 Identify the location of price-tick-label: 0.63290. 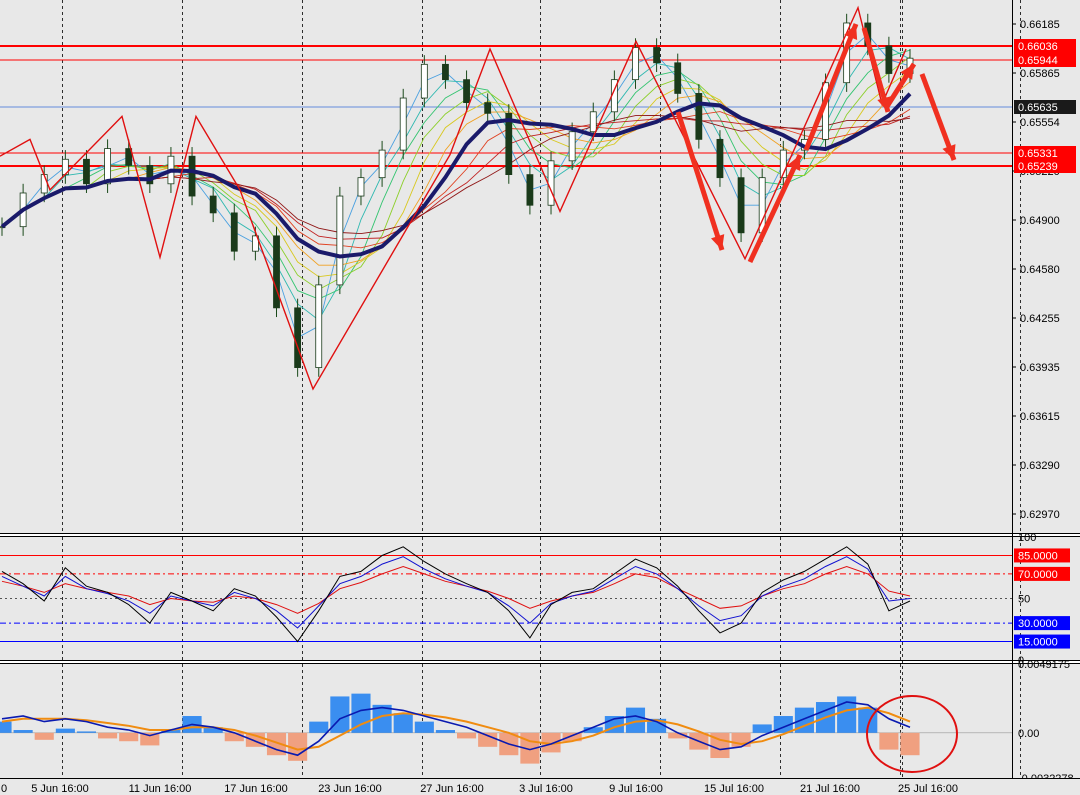
(1040, 466).